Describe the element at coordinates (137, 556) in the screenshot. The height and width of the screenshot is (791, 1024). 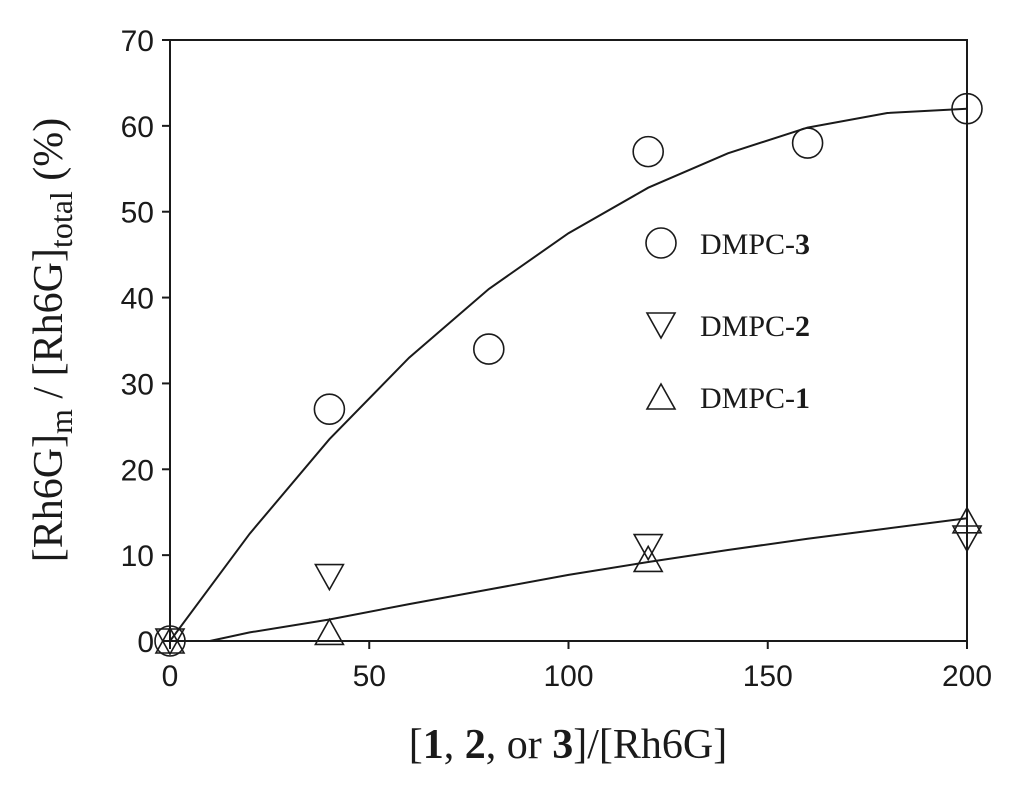
I see `y-tick-label: 10` at that location.